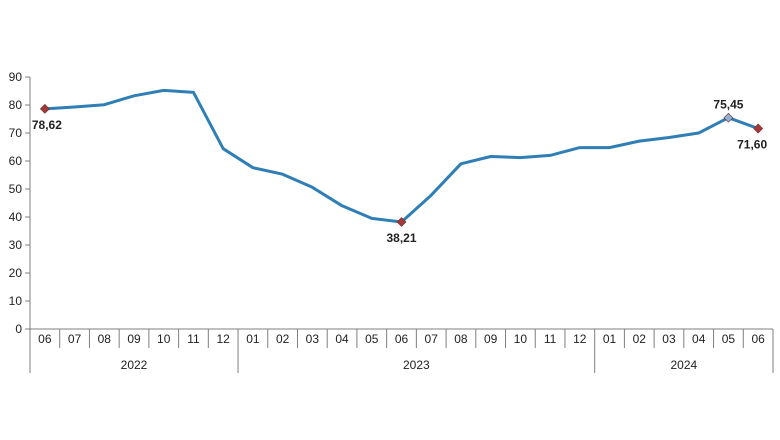 The width and height of the screenshot is (780, 440). What do you see at coordinates (16, 133) in the screenshot?
I see `y-tick-label: 70` at bounding box center [16, 133].